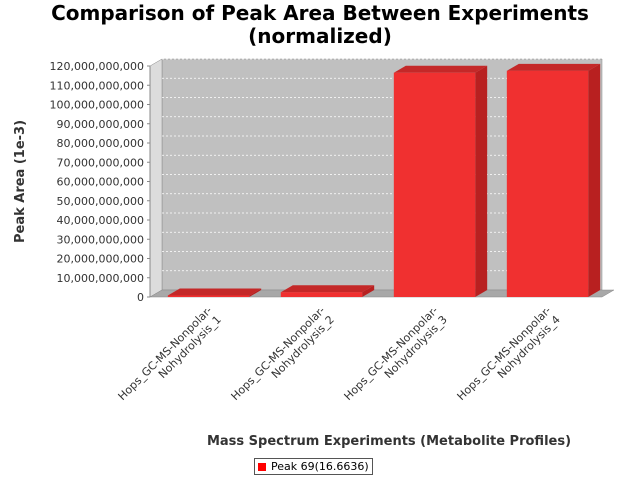 This screenshot has width=640, height=480. I want to click on y-tick-label: 30,000,000,000, so click(100, 239).